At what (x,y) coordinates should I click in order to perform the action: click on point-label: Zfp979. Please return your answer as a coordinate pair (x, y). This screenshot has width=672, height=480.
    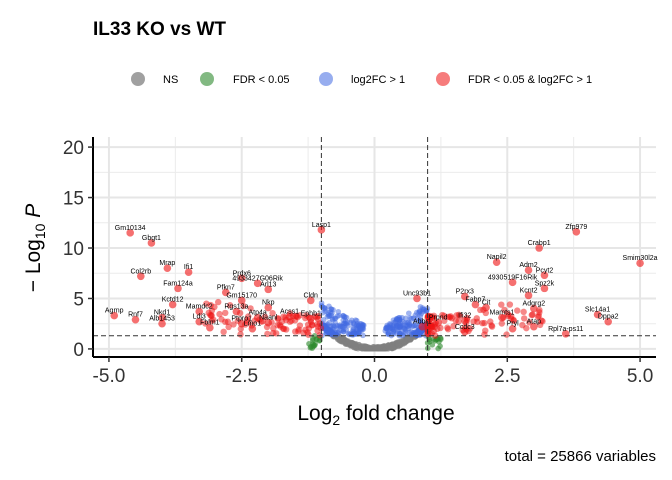
    Looking at the image, I should click on (576, 227).